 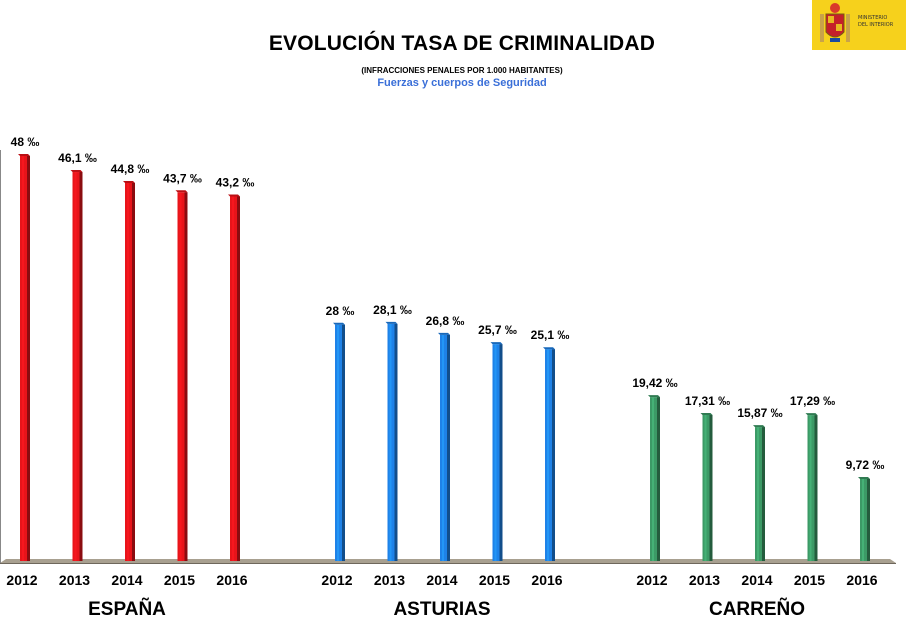 What do you see at coordinates (757, 609) in the screenshot?
I see `group-label: CARREÑO` at bounding box center [757, 609].